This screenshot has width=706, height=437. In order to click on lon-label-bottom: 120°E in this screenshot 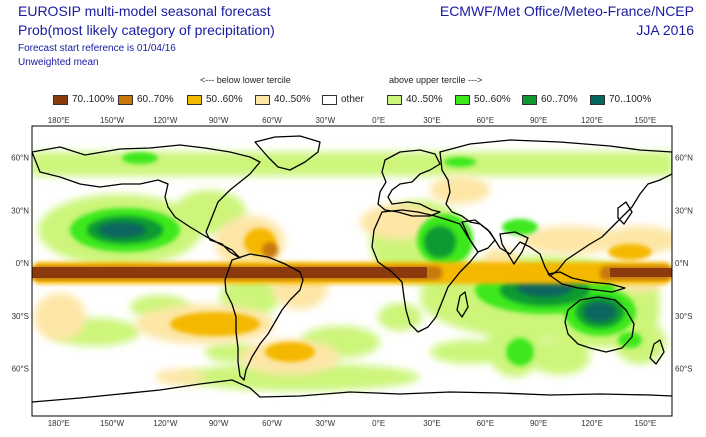, I will do `click(592, 423)`.